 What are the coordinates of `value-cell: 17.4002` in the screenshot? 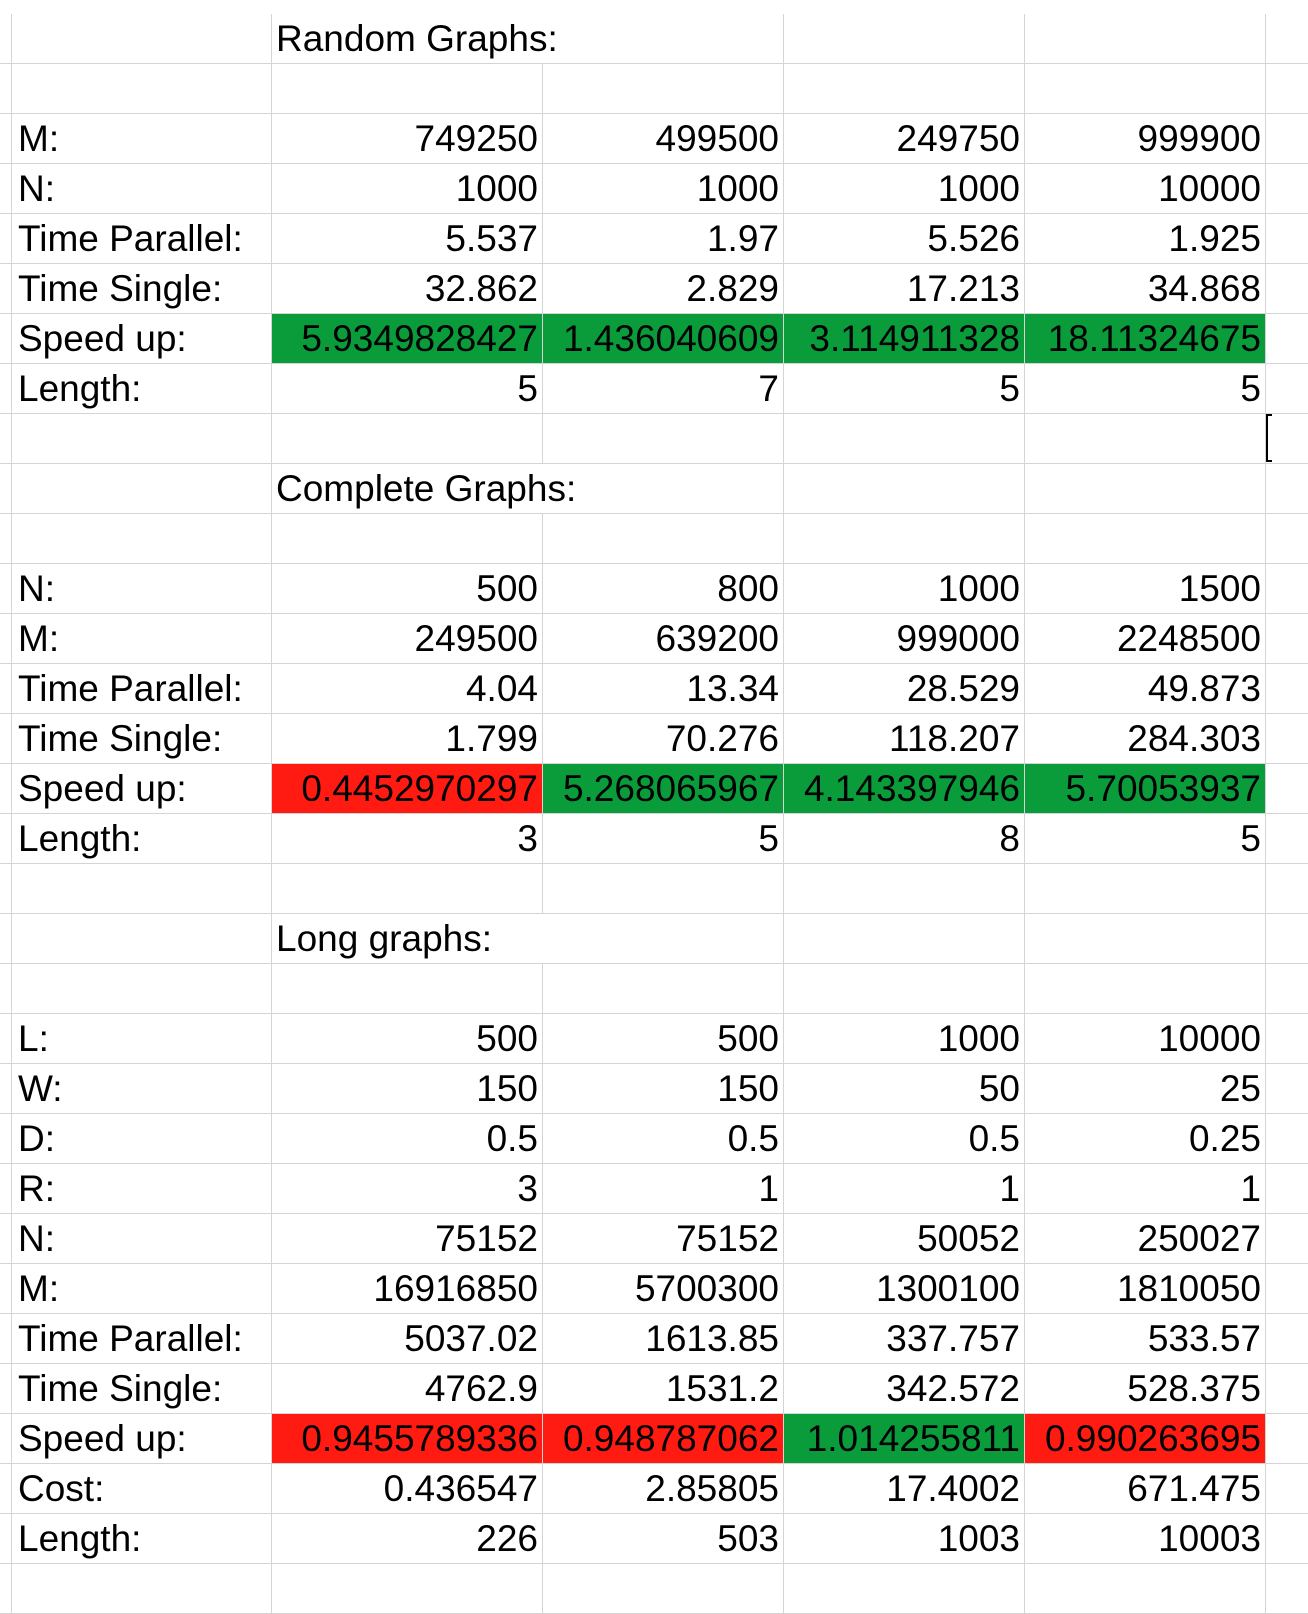 It's located at (904, 1488).